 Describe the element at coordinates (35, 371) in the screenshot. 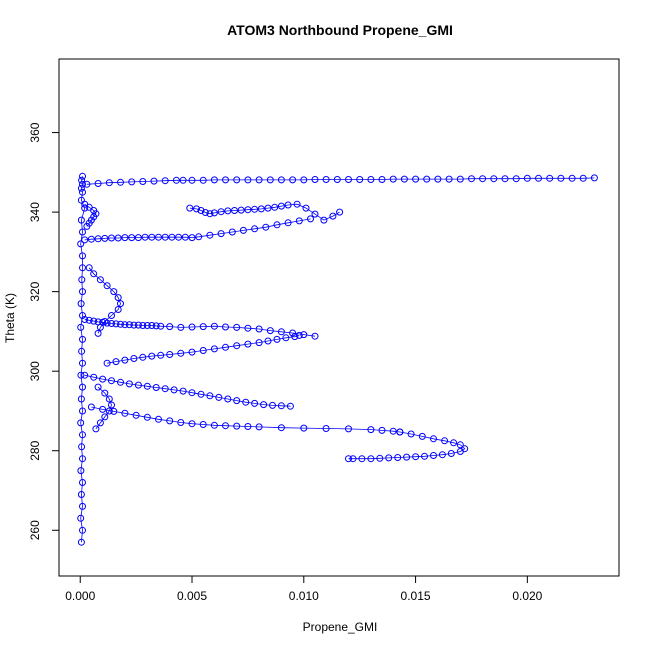

I see `y-tick-label: 300` at that location.